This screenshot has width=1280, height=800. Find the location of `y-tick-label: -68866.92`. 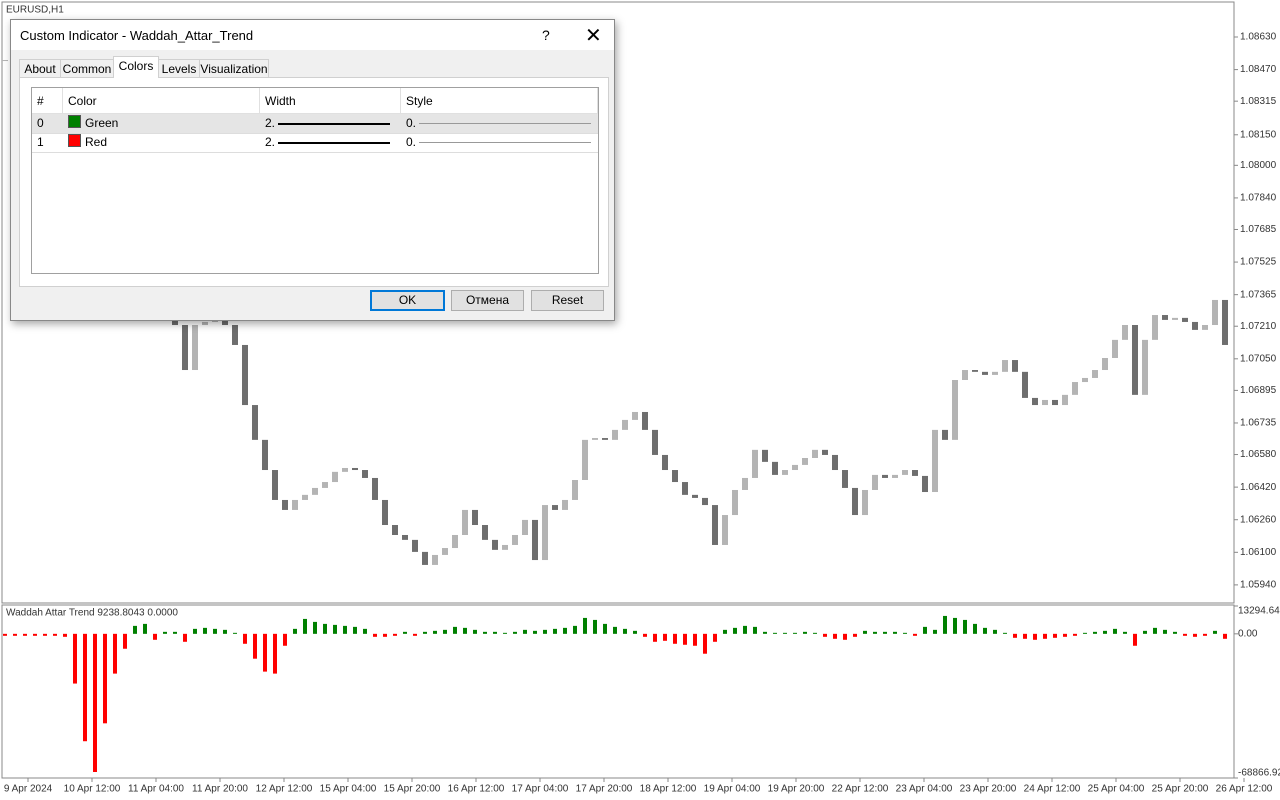

y-tick-label: -68866.92 is located at coordinates (1259, 773).